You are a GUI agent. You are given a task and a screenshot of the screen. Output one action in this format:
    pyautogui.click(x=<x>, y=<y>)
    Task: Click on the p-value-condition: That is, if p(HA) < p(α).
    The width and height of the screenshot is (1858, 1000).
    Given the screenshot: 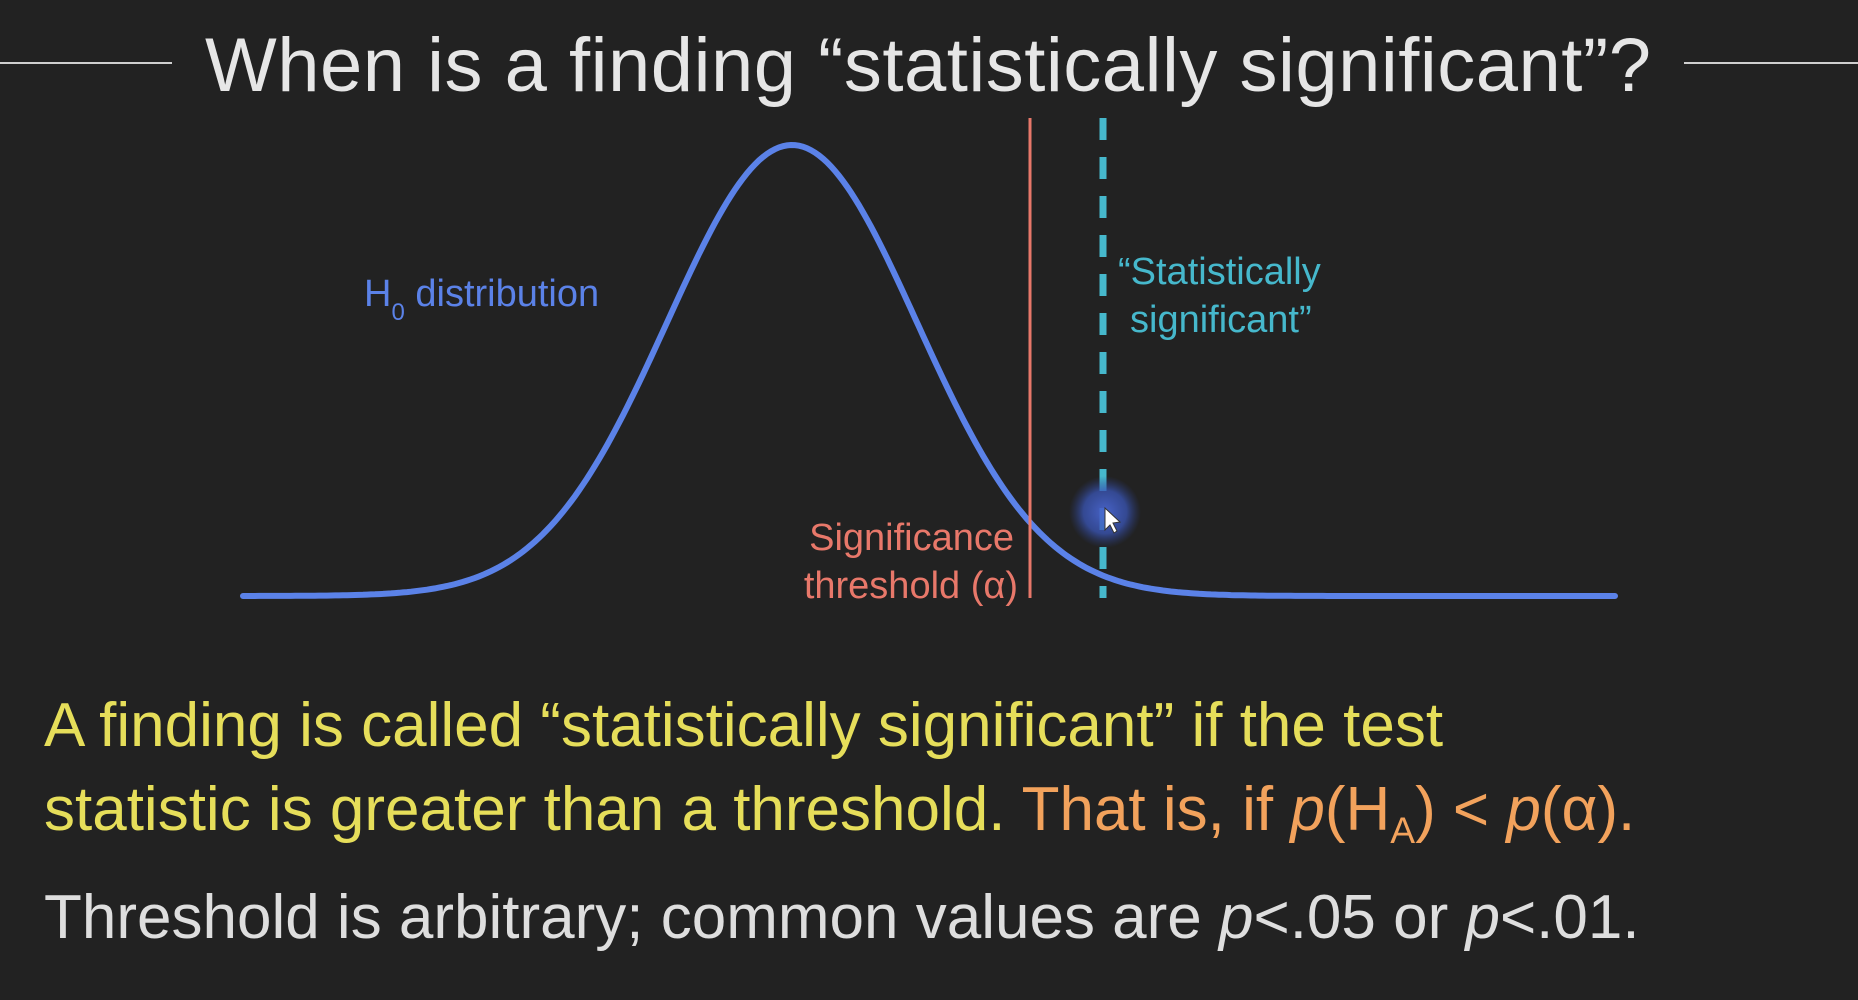 What is the action you would take?
    pyautogui.click(x=1328, y=813)
    